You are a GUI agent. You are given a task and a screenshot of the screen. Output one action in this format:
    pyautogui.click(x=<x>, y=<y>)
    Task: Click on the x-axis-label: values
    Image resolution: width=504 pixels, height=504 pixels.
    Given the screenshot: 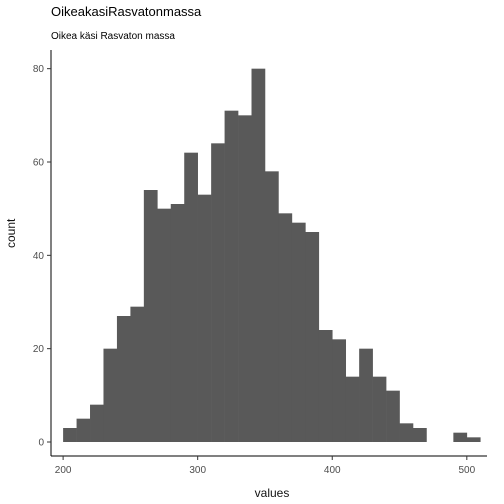 What is the action you would take?
    pyautogui.click(x=272, y=493)
    